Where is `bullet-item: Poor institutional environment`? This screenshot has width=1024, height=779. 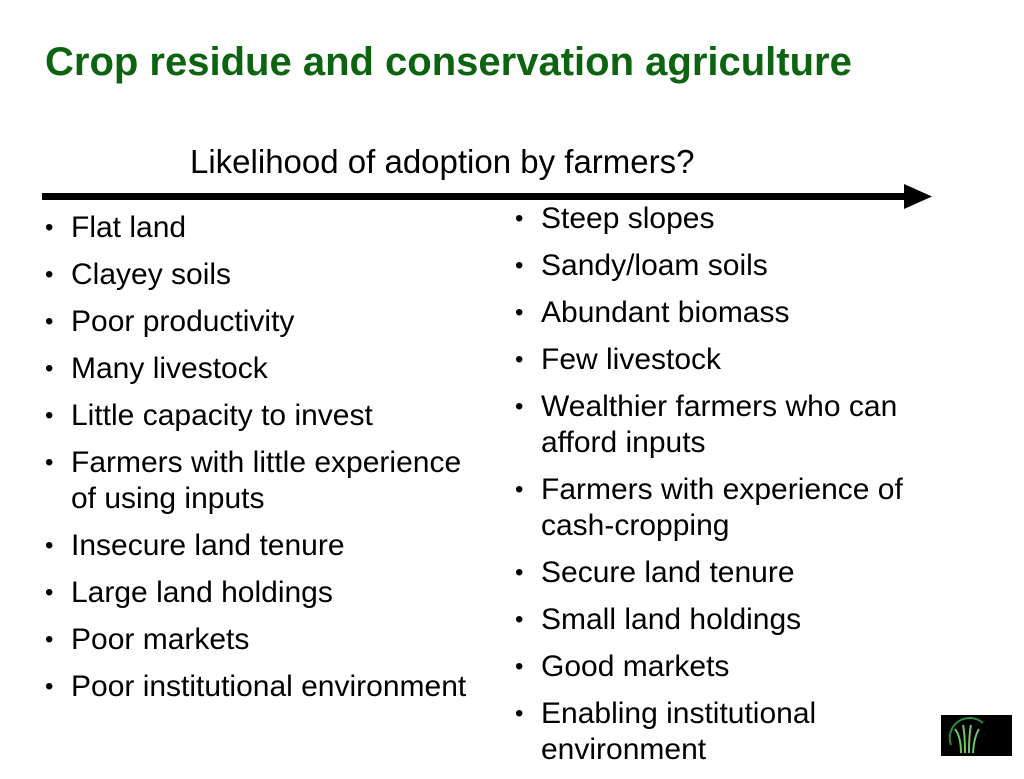
bullet-item: Poor institutional environment is located at coordinates (265, 687).